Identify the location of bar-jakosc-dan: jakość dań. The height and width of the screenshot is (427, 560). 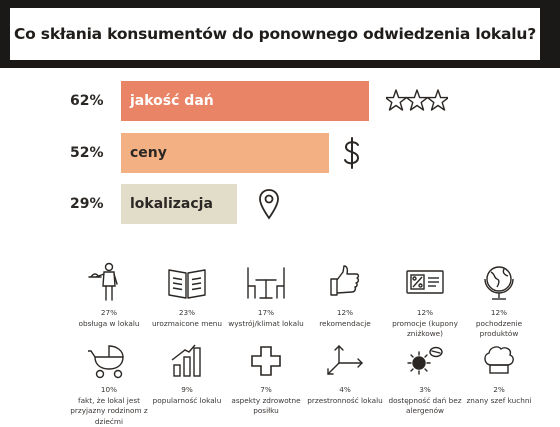
(245, 101).